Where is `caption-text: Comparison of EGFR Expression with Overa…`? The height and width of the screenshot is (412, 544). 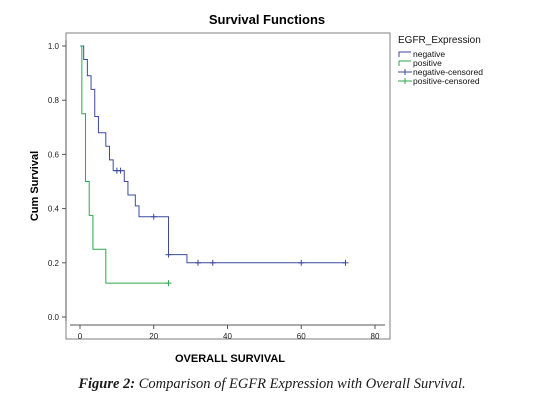 caption-text: Comparison of EGFR Expression with Overa… is located at coordinates (302, 384).